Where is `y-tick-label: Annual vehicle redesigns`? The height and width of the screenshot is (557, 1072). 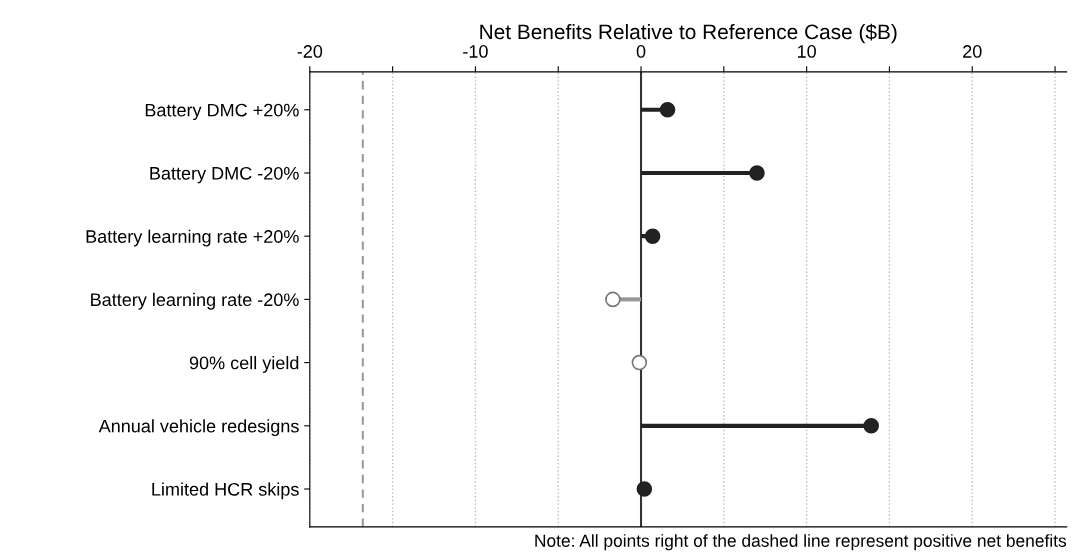 y-tick-label: Annual vehicle redesigns is located at coordinates (198, 428).